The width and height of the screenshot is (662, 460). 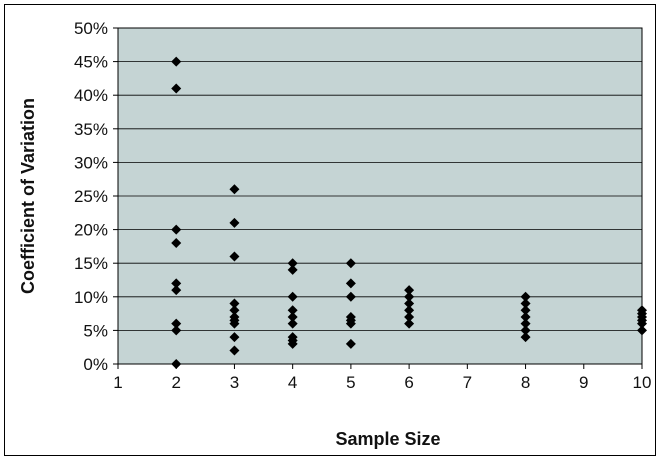 I want to click on y-tick-label: 50%, so click(x=91, y=28).